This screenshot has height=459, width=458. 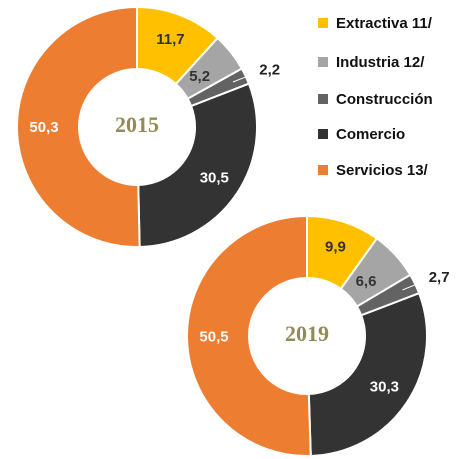 What do you see at coordinates (199, 76) in the screenshot?
I see `data-label: 5,2` at bounding box center [199, 76].